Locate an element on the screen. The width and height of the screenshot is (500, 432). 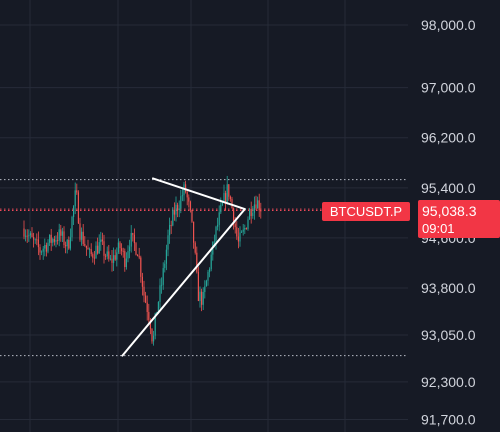
y-tick-label: 98,000.0 is located at coordinates (448, 25).